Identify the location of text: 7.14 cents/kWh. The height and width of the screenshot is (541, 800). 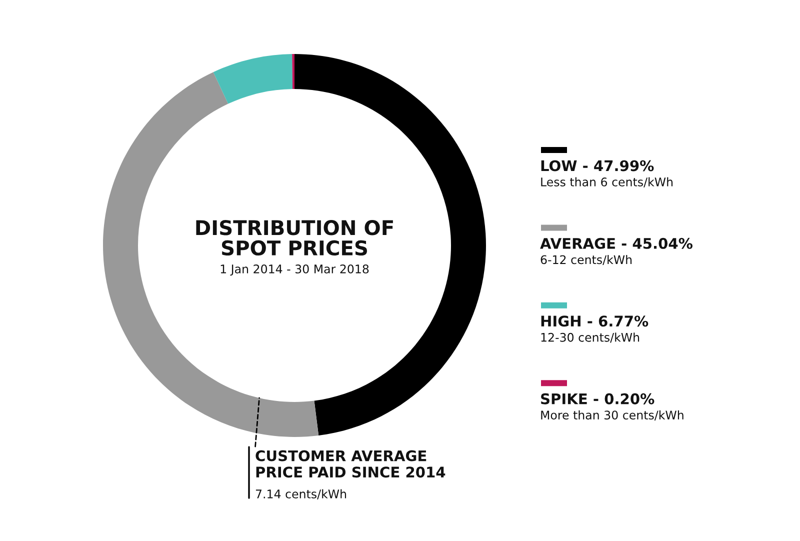
(301, 494).